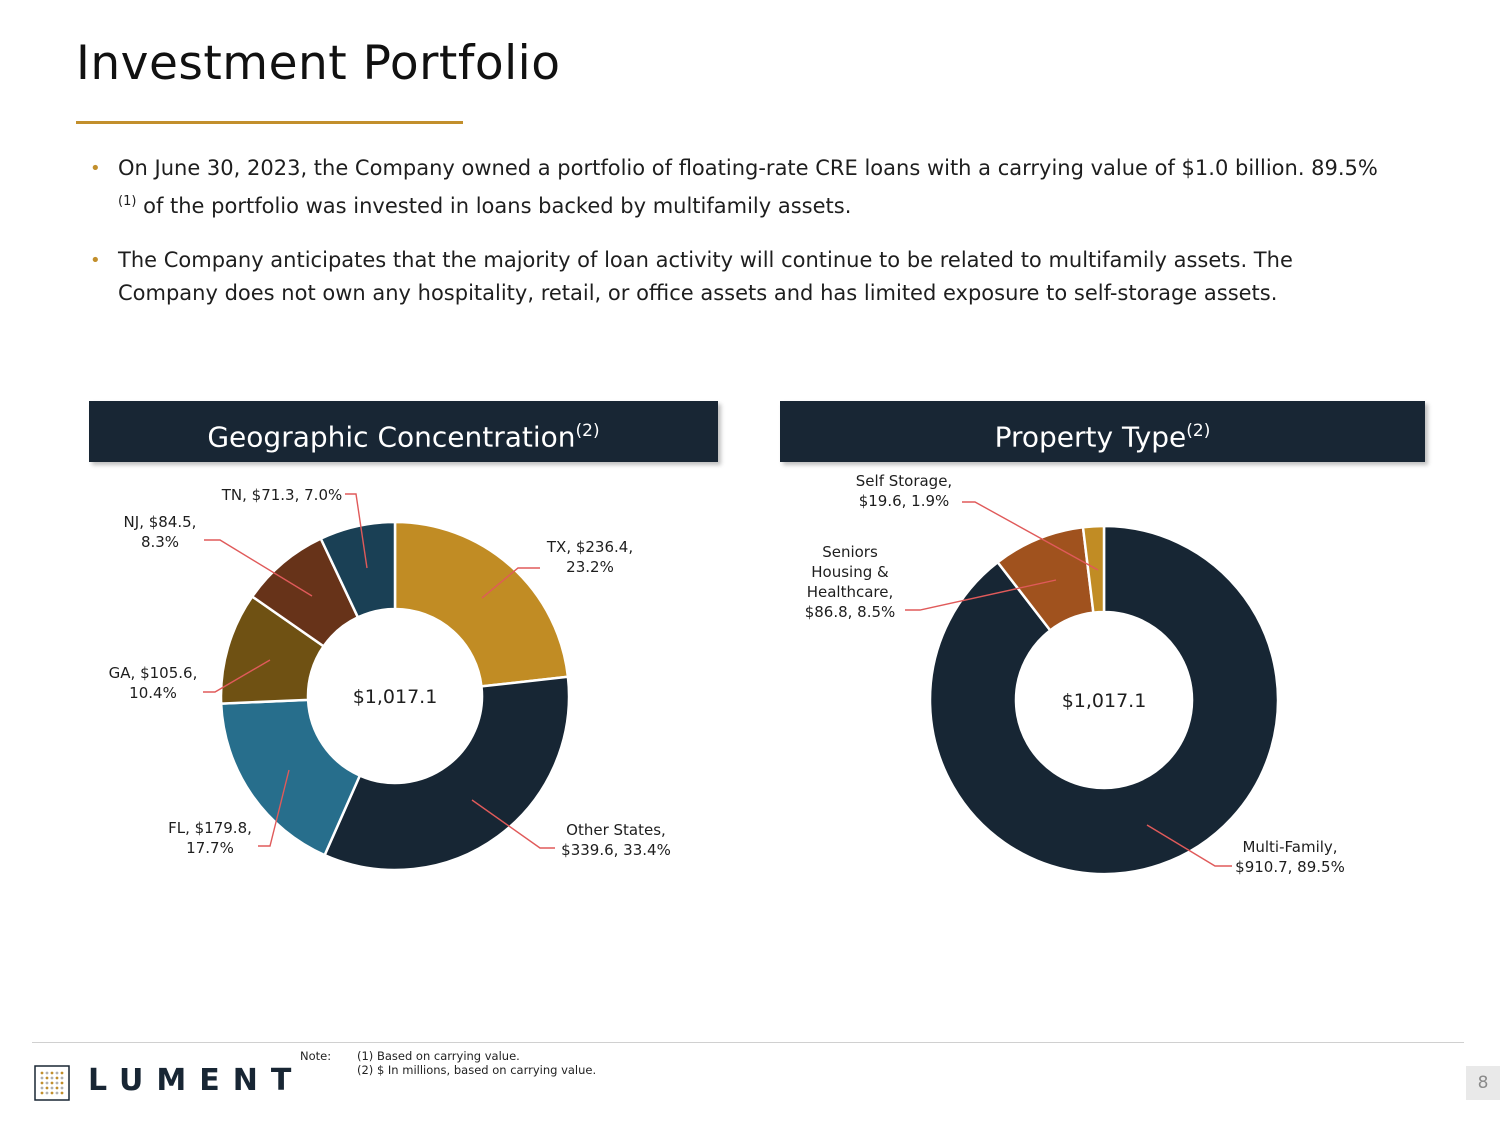  What do you see at coordinates (446, 773) in the screenshot?
I see `slice-other-states` at bounding box center [446, 773].